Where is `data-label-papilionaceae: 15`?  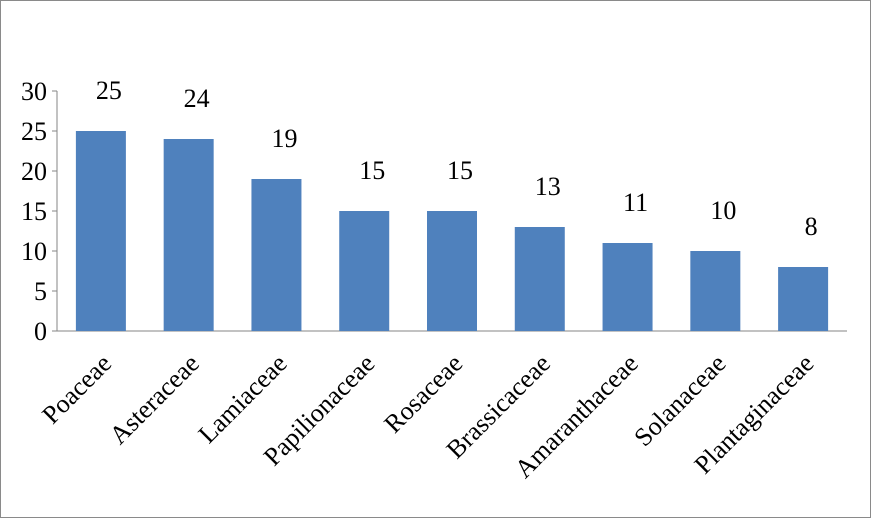
data-label-papilionaceae: 15 is located at coordinates (372, 170).